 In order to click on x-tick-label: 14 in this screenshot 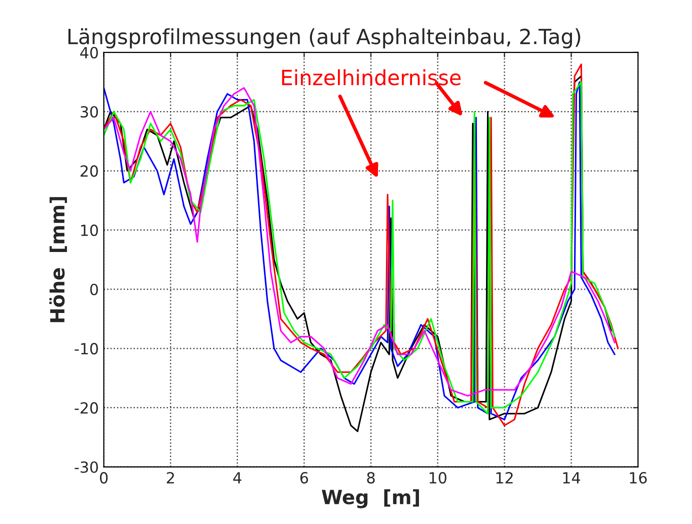, I will do `click(571, 478)`.